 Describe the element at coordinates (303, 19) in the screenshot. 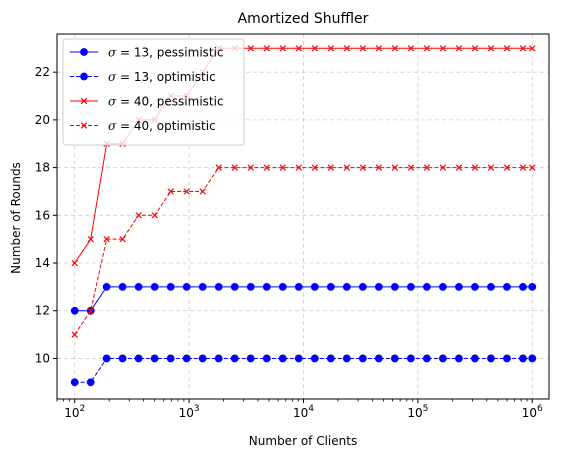

I see `chart-title: Amortized Shuffler` at that location.